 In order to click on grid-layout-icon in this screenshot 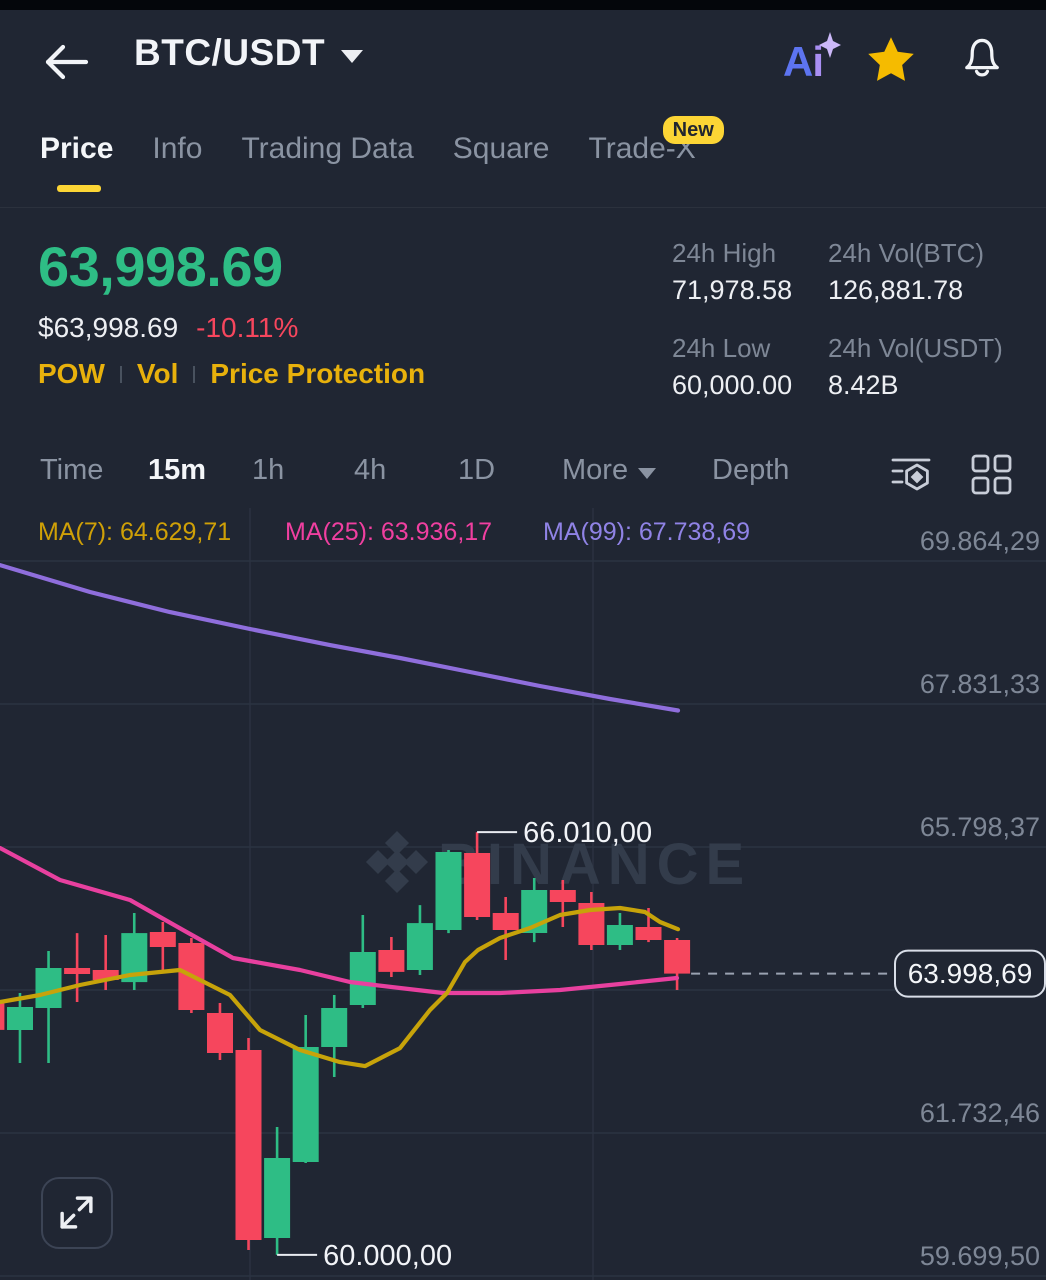, I will do `click(991, 474)`.